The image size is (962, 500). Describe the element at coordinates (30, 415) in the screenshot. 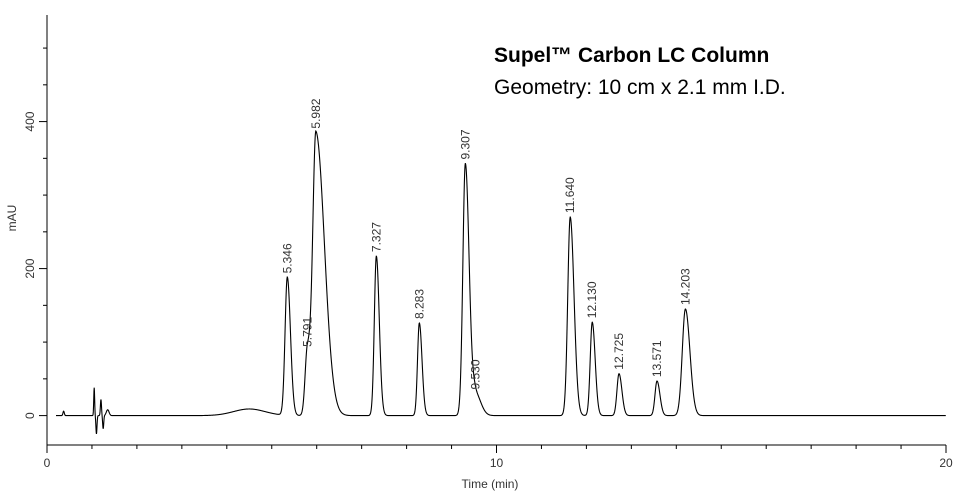

I see `y-tick-label: 0` at that location.